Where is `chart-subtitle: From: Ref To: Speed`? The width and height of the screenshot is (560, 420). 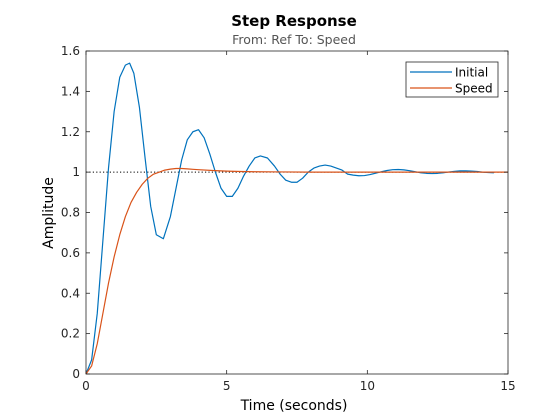 chart-subtitle: From: Ref To: Speed is located at coordinates (294, 39).